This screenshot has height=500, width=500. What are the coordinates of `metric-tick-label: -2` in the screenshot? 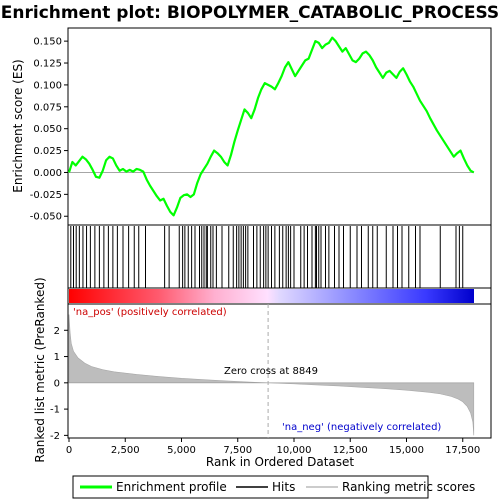 It's located at (55, 436).